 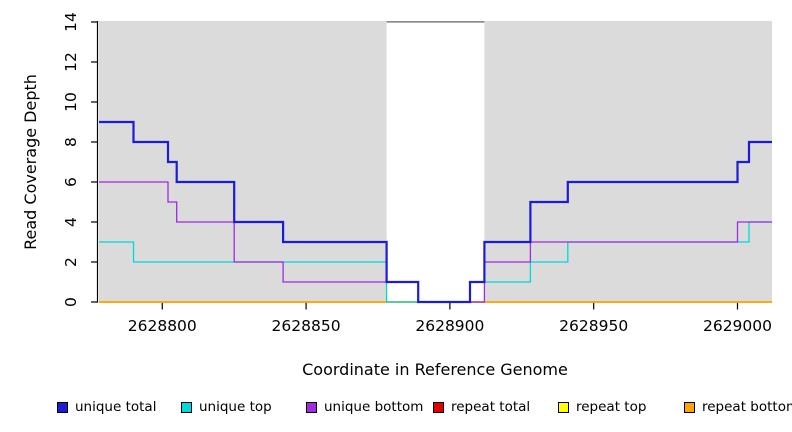 What do you see at coordinates (62, 407) in the screenshot?
I see `legend-swatch-unique-total` at bounding box center [62, 407].